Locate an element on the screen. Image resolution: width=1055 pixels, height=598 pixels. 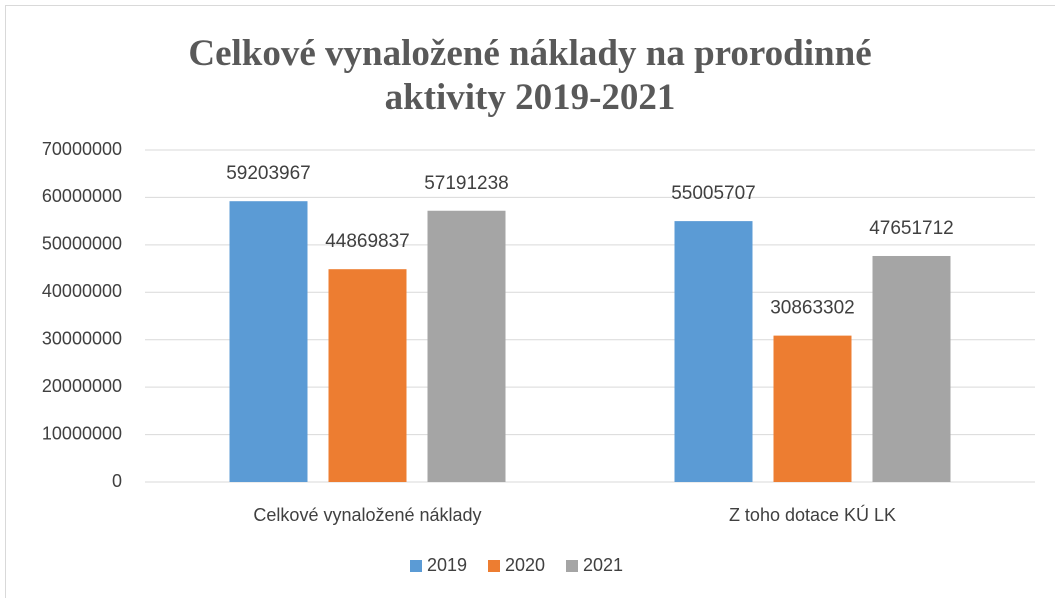
y-tick-label: 60000000 is located at coordinates (82, 196).